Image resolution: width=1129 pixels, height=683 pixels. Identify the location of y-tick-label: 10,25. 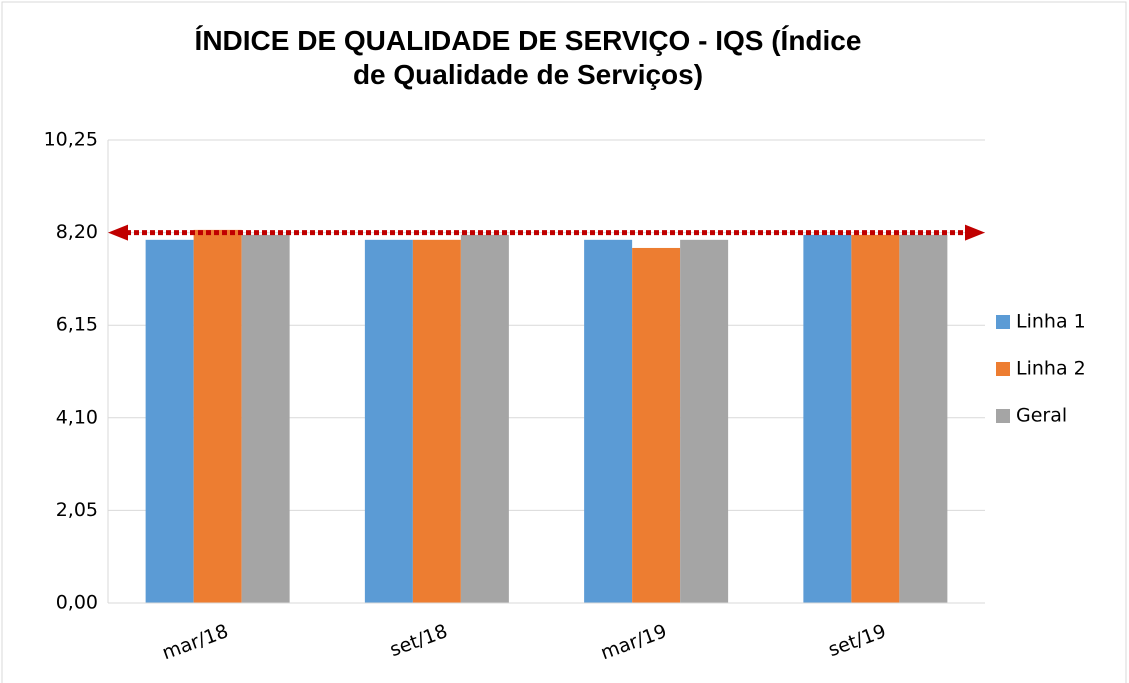
(71, 140).